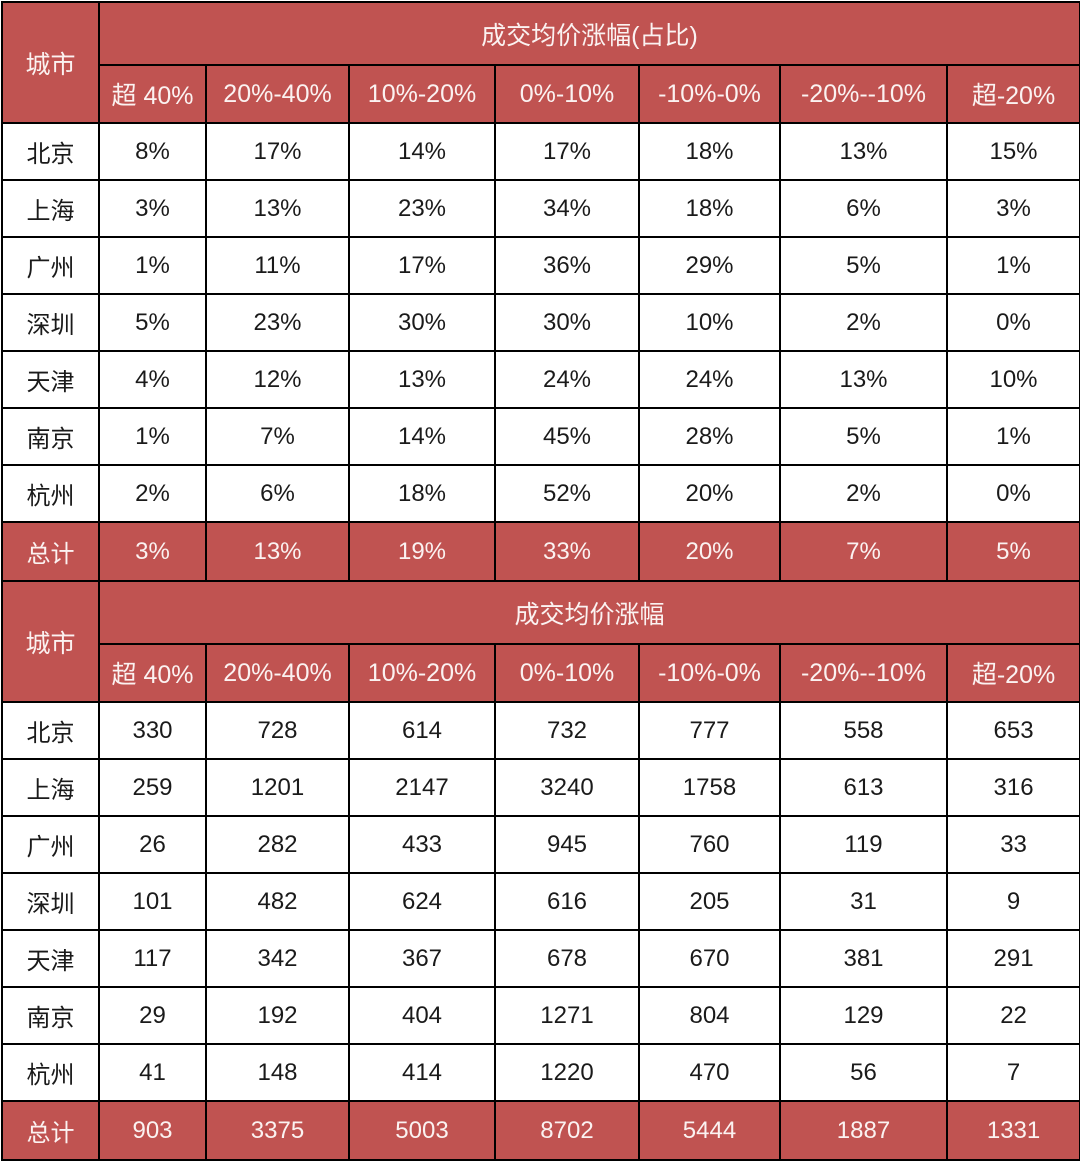 The width and height of the screenshot is (1080, 1172). I want to click on header-row: 城市 成交均价涨幅, so click(540, 641).